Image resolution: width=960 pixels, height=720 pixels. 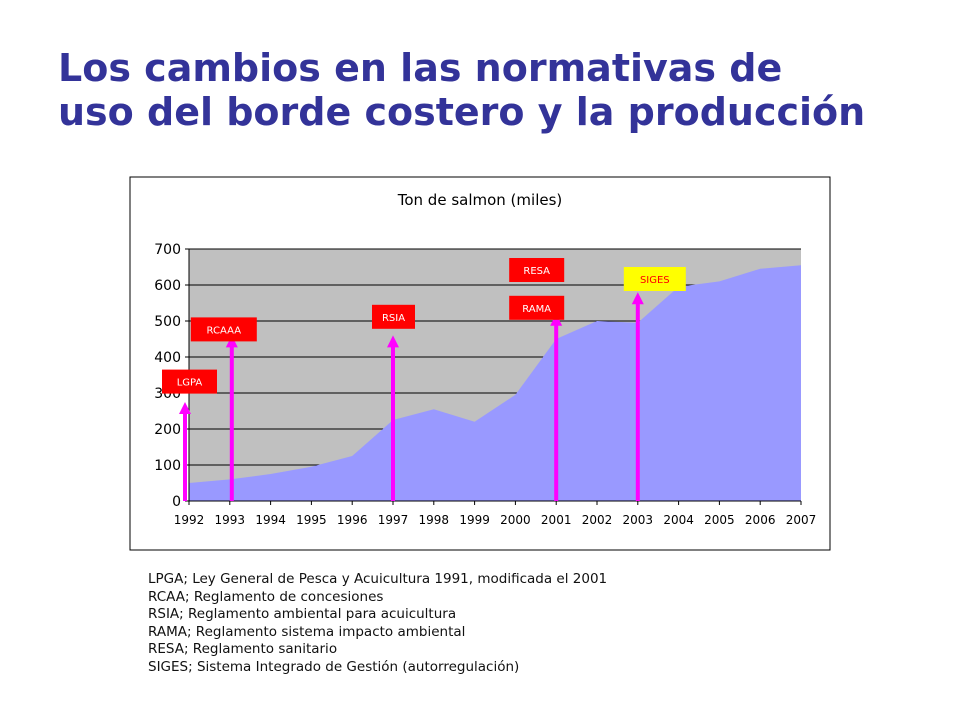 What do you see at coordinates (597, 520) in the screenshot?
I see `x-tick-label: 2002` at bounding box center [597, 520].